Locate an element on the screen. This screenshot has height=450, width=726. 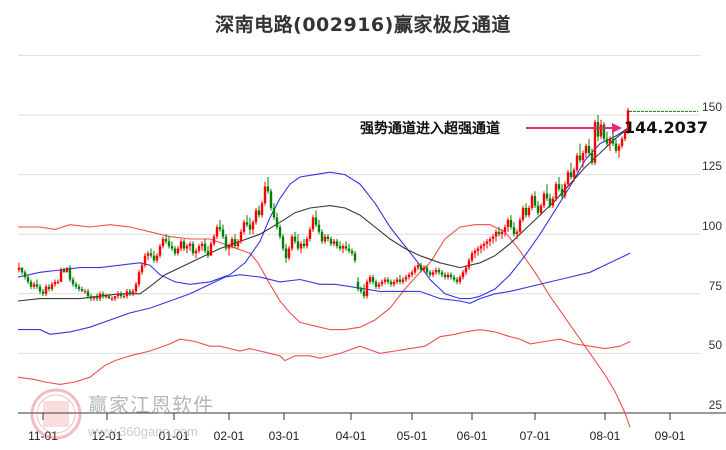
signal-annotation: 强势通道进入超强通道 is located at coordinates (430, 129).